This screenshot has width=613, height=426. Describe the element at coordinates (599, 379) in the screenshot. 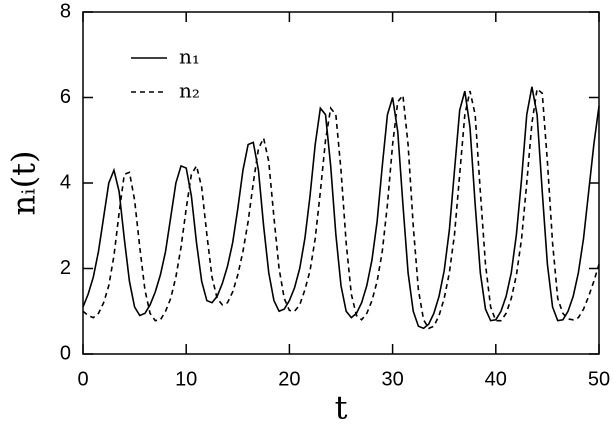

I see `x-tick-label: 50` at that location.